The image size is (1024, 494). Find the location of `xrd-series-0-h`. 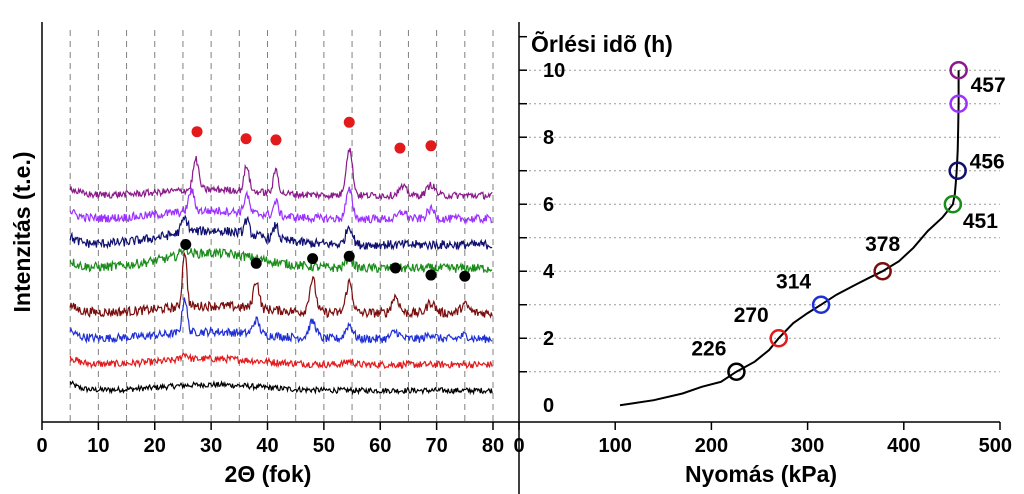

xrd-series-0-h is located at coordinates (281, 387).